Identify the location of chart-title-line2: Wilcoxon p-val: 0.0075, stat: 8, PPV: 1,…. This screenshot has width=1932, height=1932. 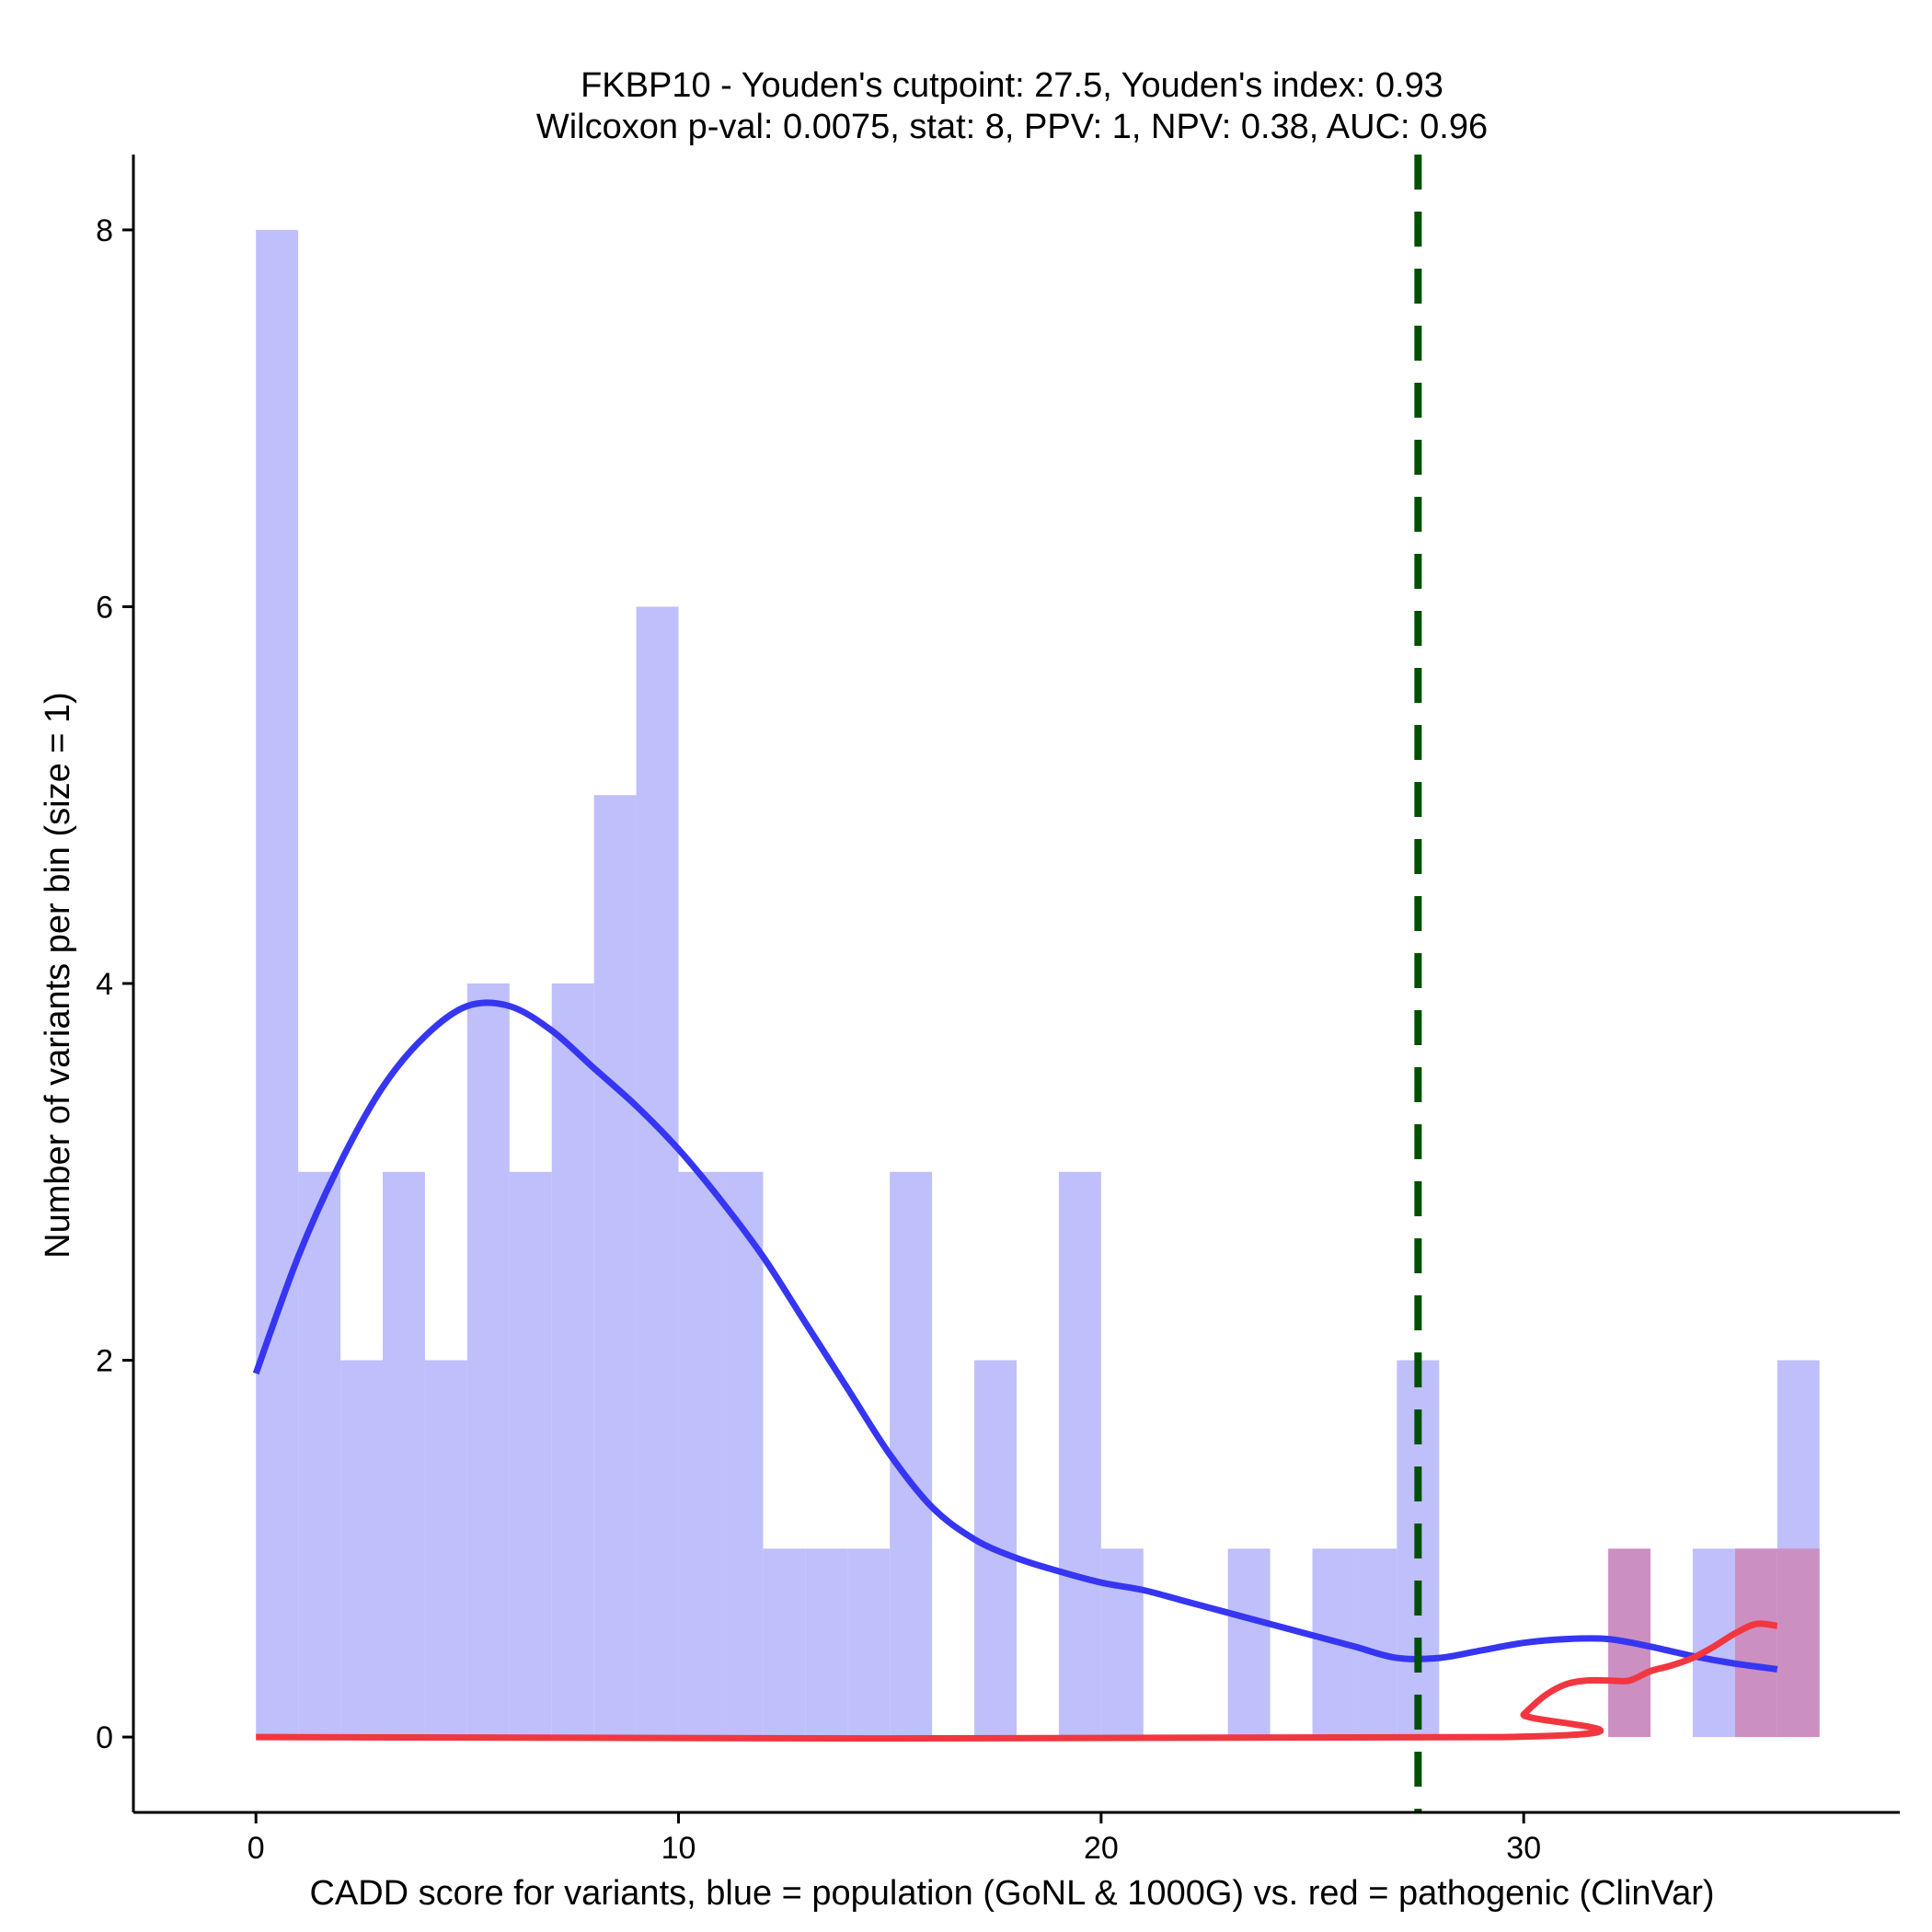
(1012, 127).